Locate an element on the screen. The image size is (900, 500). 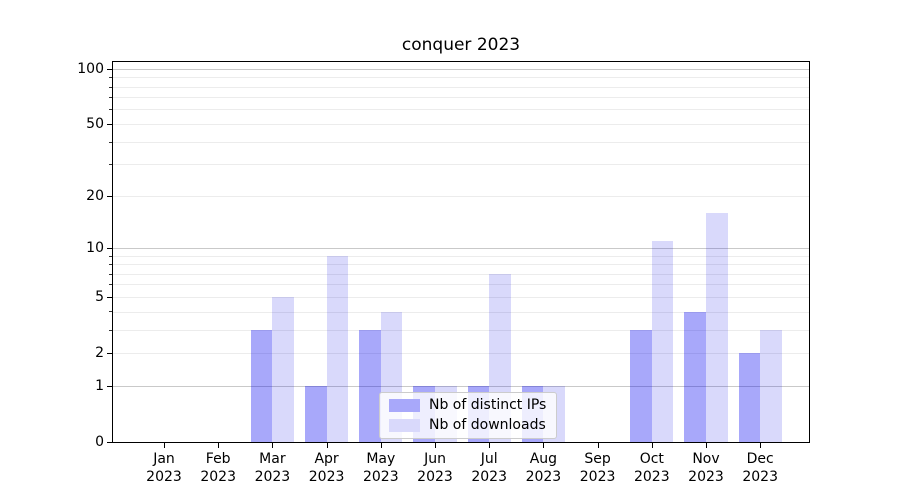
x-tick-label: Jan 2023 is located at coordinates (164, 468).